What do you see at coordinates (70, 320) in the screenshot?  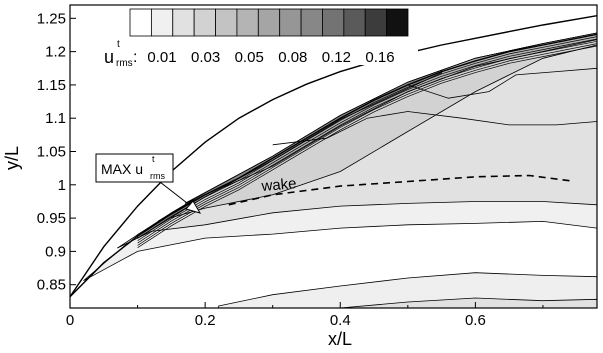 I see `x-tick-label: 0` at bounding box center [70, 320].